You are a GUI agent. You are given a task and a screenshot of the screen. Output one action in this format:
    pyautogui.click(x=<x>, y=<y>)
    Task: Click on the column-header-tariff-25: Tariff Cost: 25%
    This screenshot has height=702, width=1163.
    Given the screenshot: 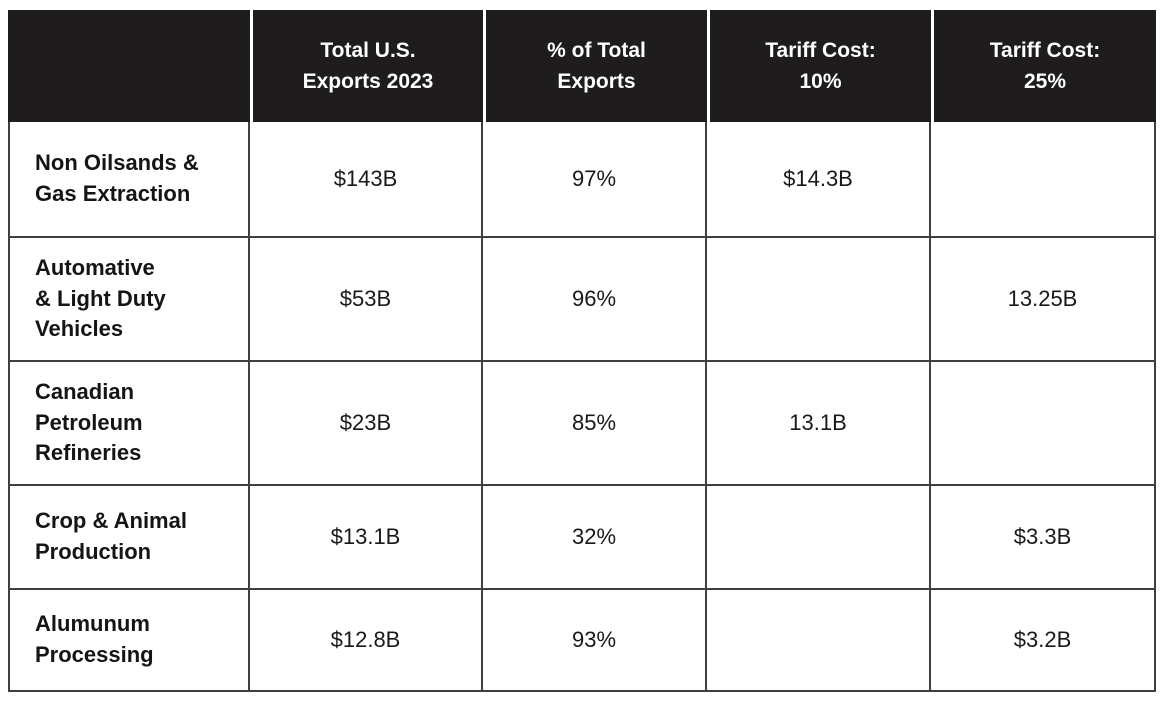 What is the action you would take?
    pyautogui.click(x=1043, y=66)
    